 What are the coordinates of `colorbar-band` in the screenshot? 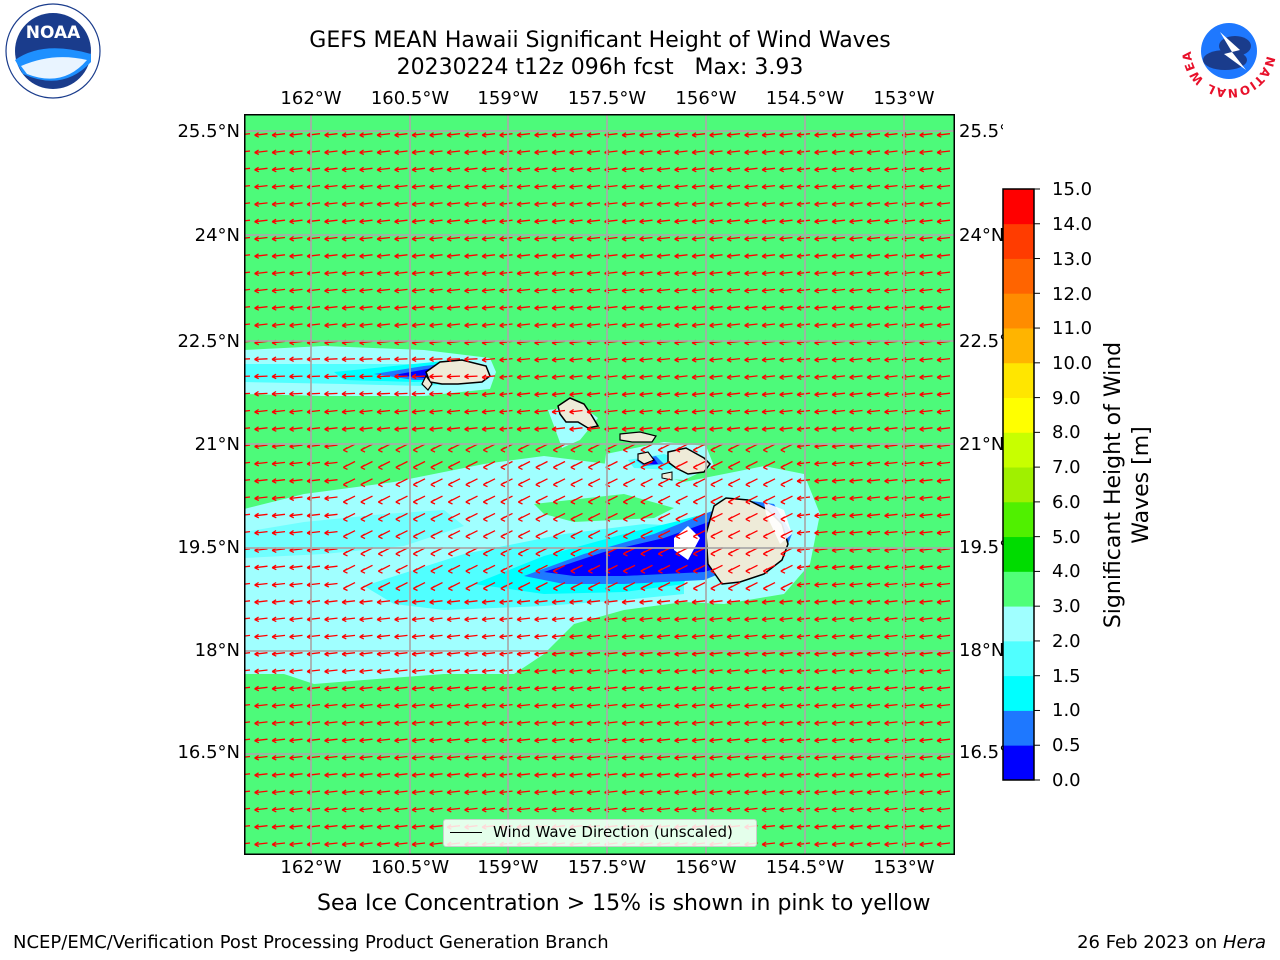 It's located at (1018, 450).